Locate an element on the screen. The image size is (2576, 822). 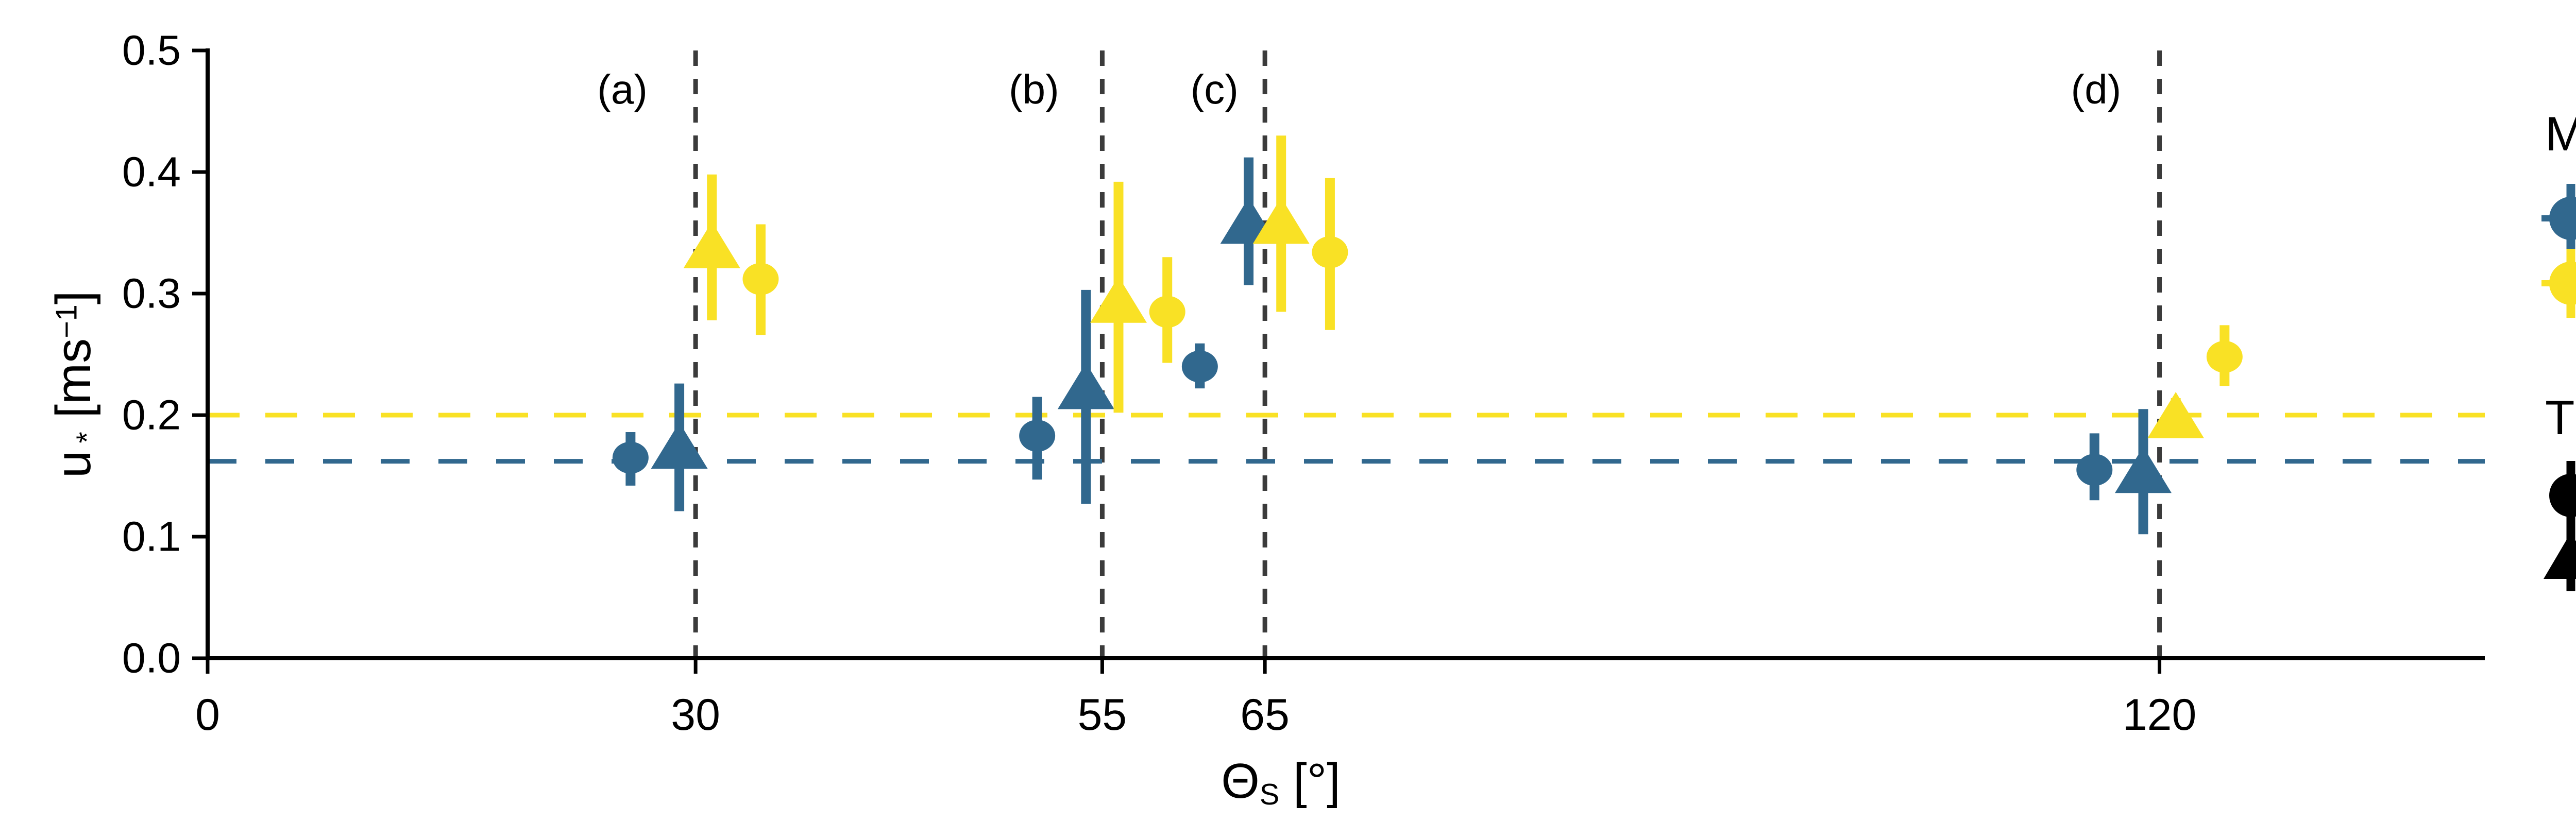
x-tick-label-120: 120 is located at coordinates (2160, 715).